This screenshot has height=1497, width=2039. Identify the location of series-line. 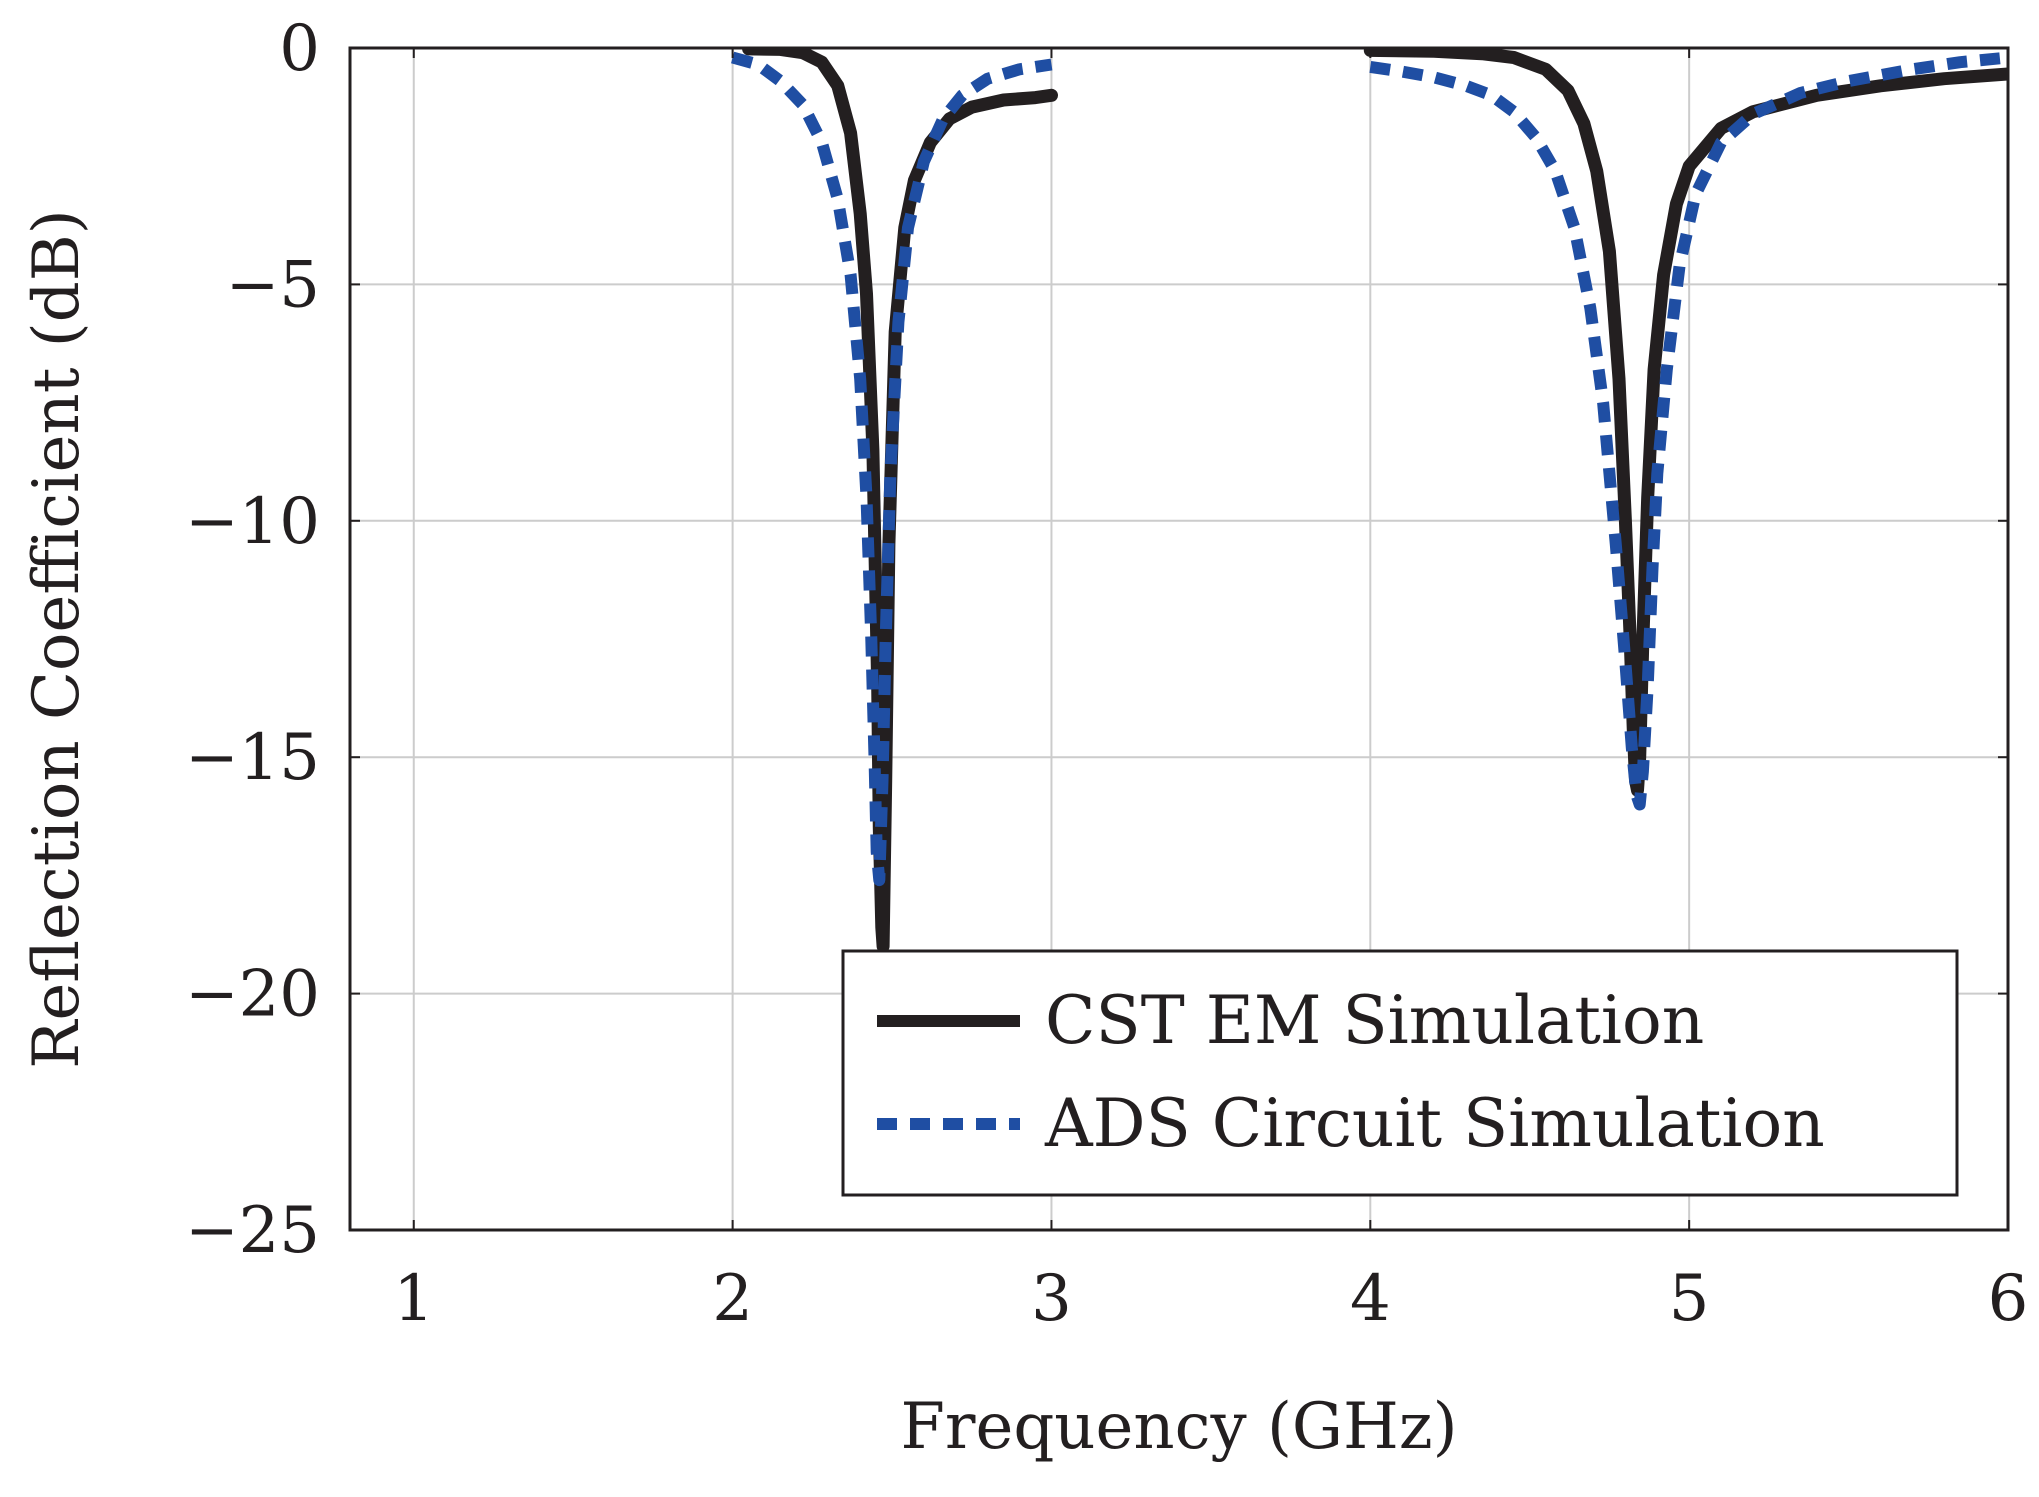
(900, 500).